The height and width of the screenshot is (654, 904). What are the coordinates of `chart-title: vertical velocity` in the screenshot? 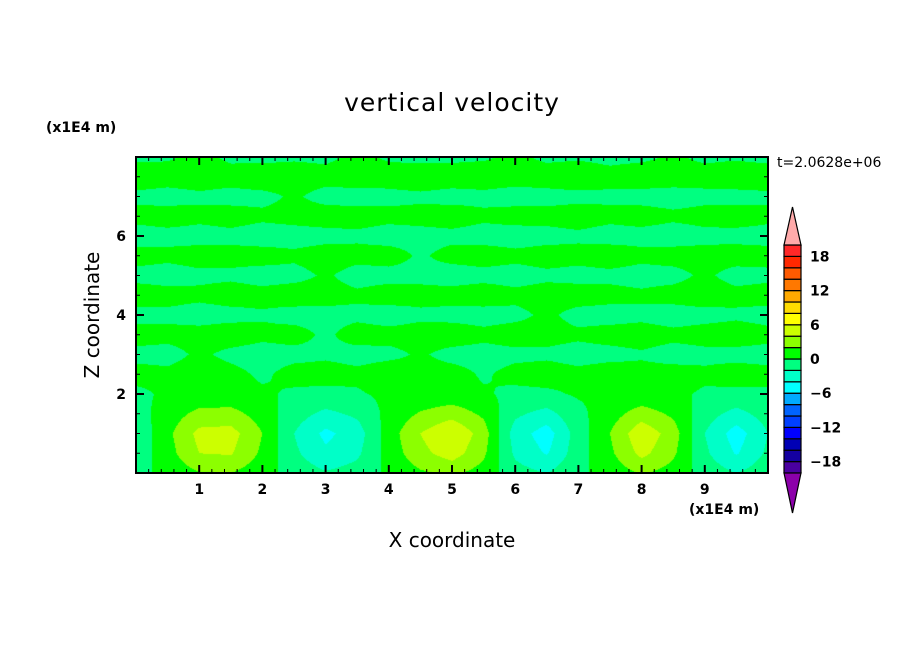 It's located at (452, 102).